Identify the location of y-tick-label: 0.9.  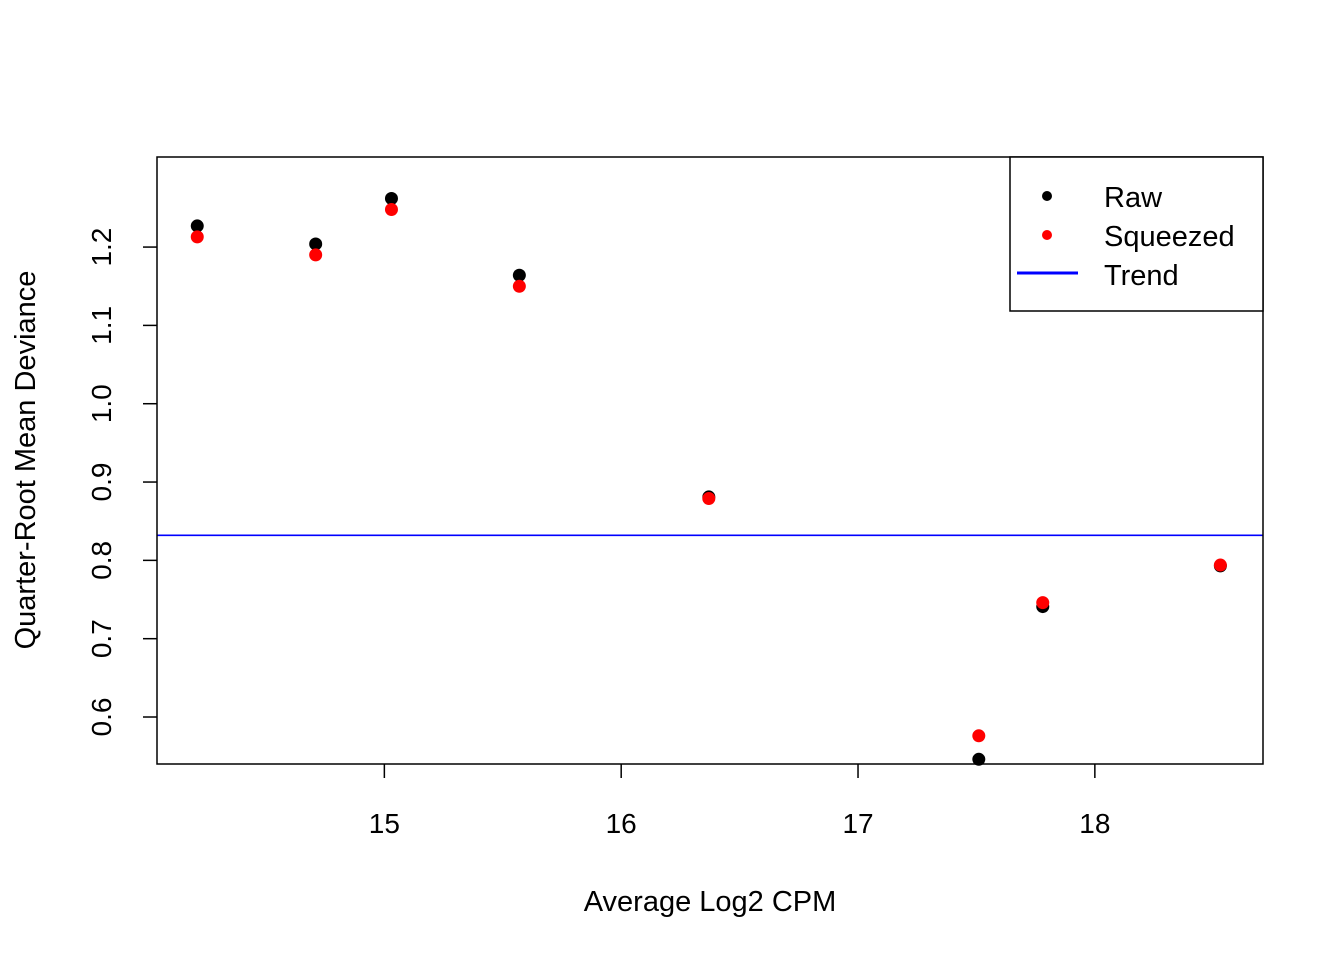
(101, 482).